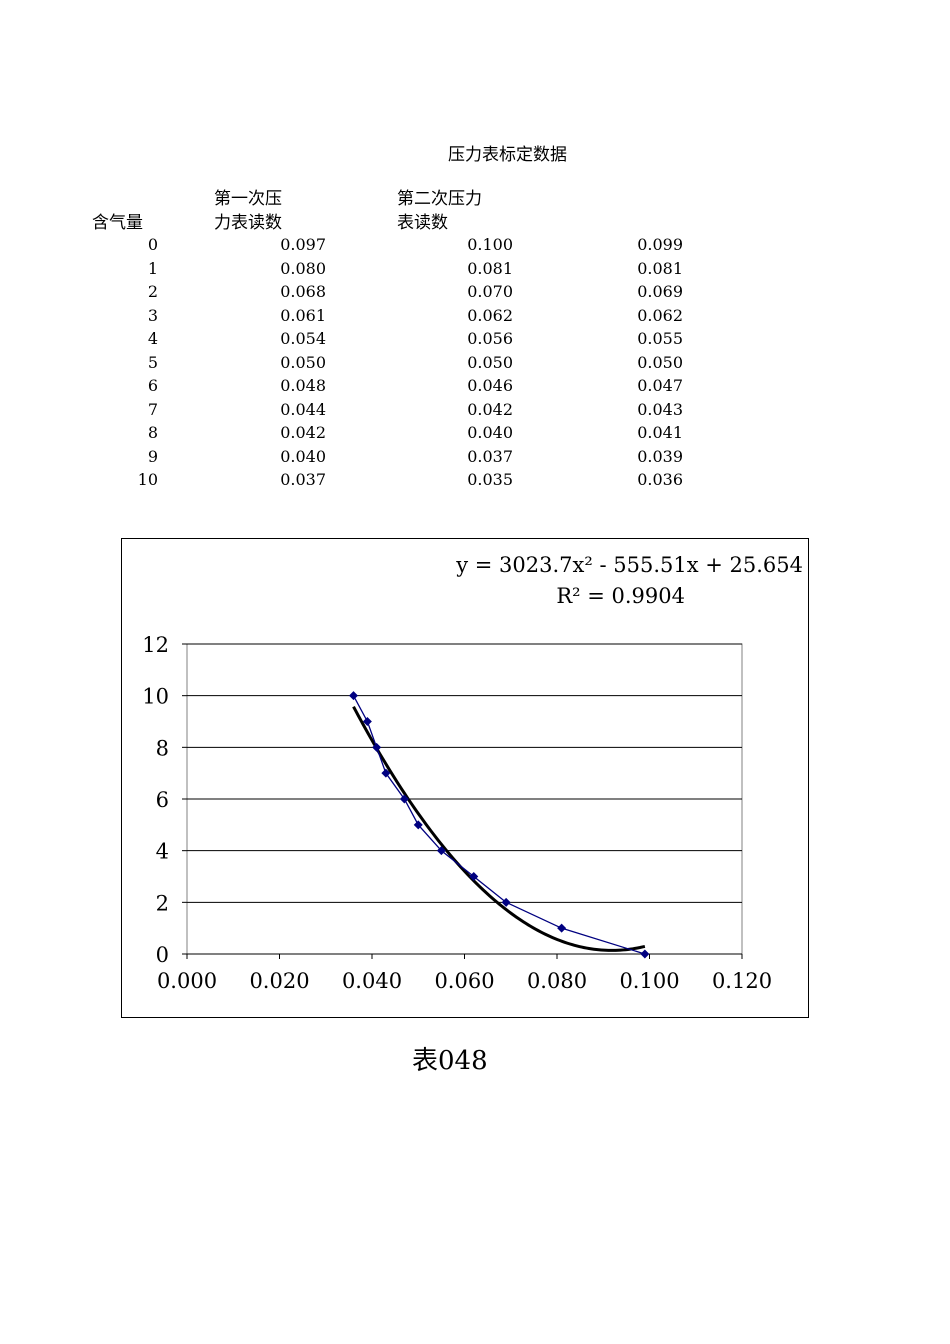 The height and width of the screenshot is (1344, 950). What do you see at coordinates (155, 645) in the screenshot?
I see `y-tick-label: 12` at bounding box center [155, 645].